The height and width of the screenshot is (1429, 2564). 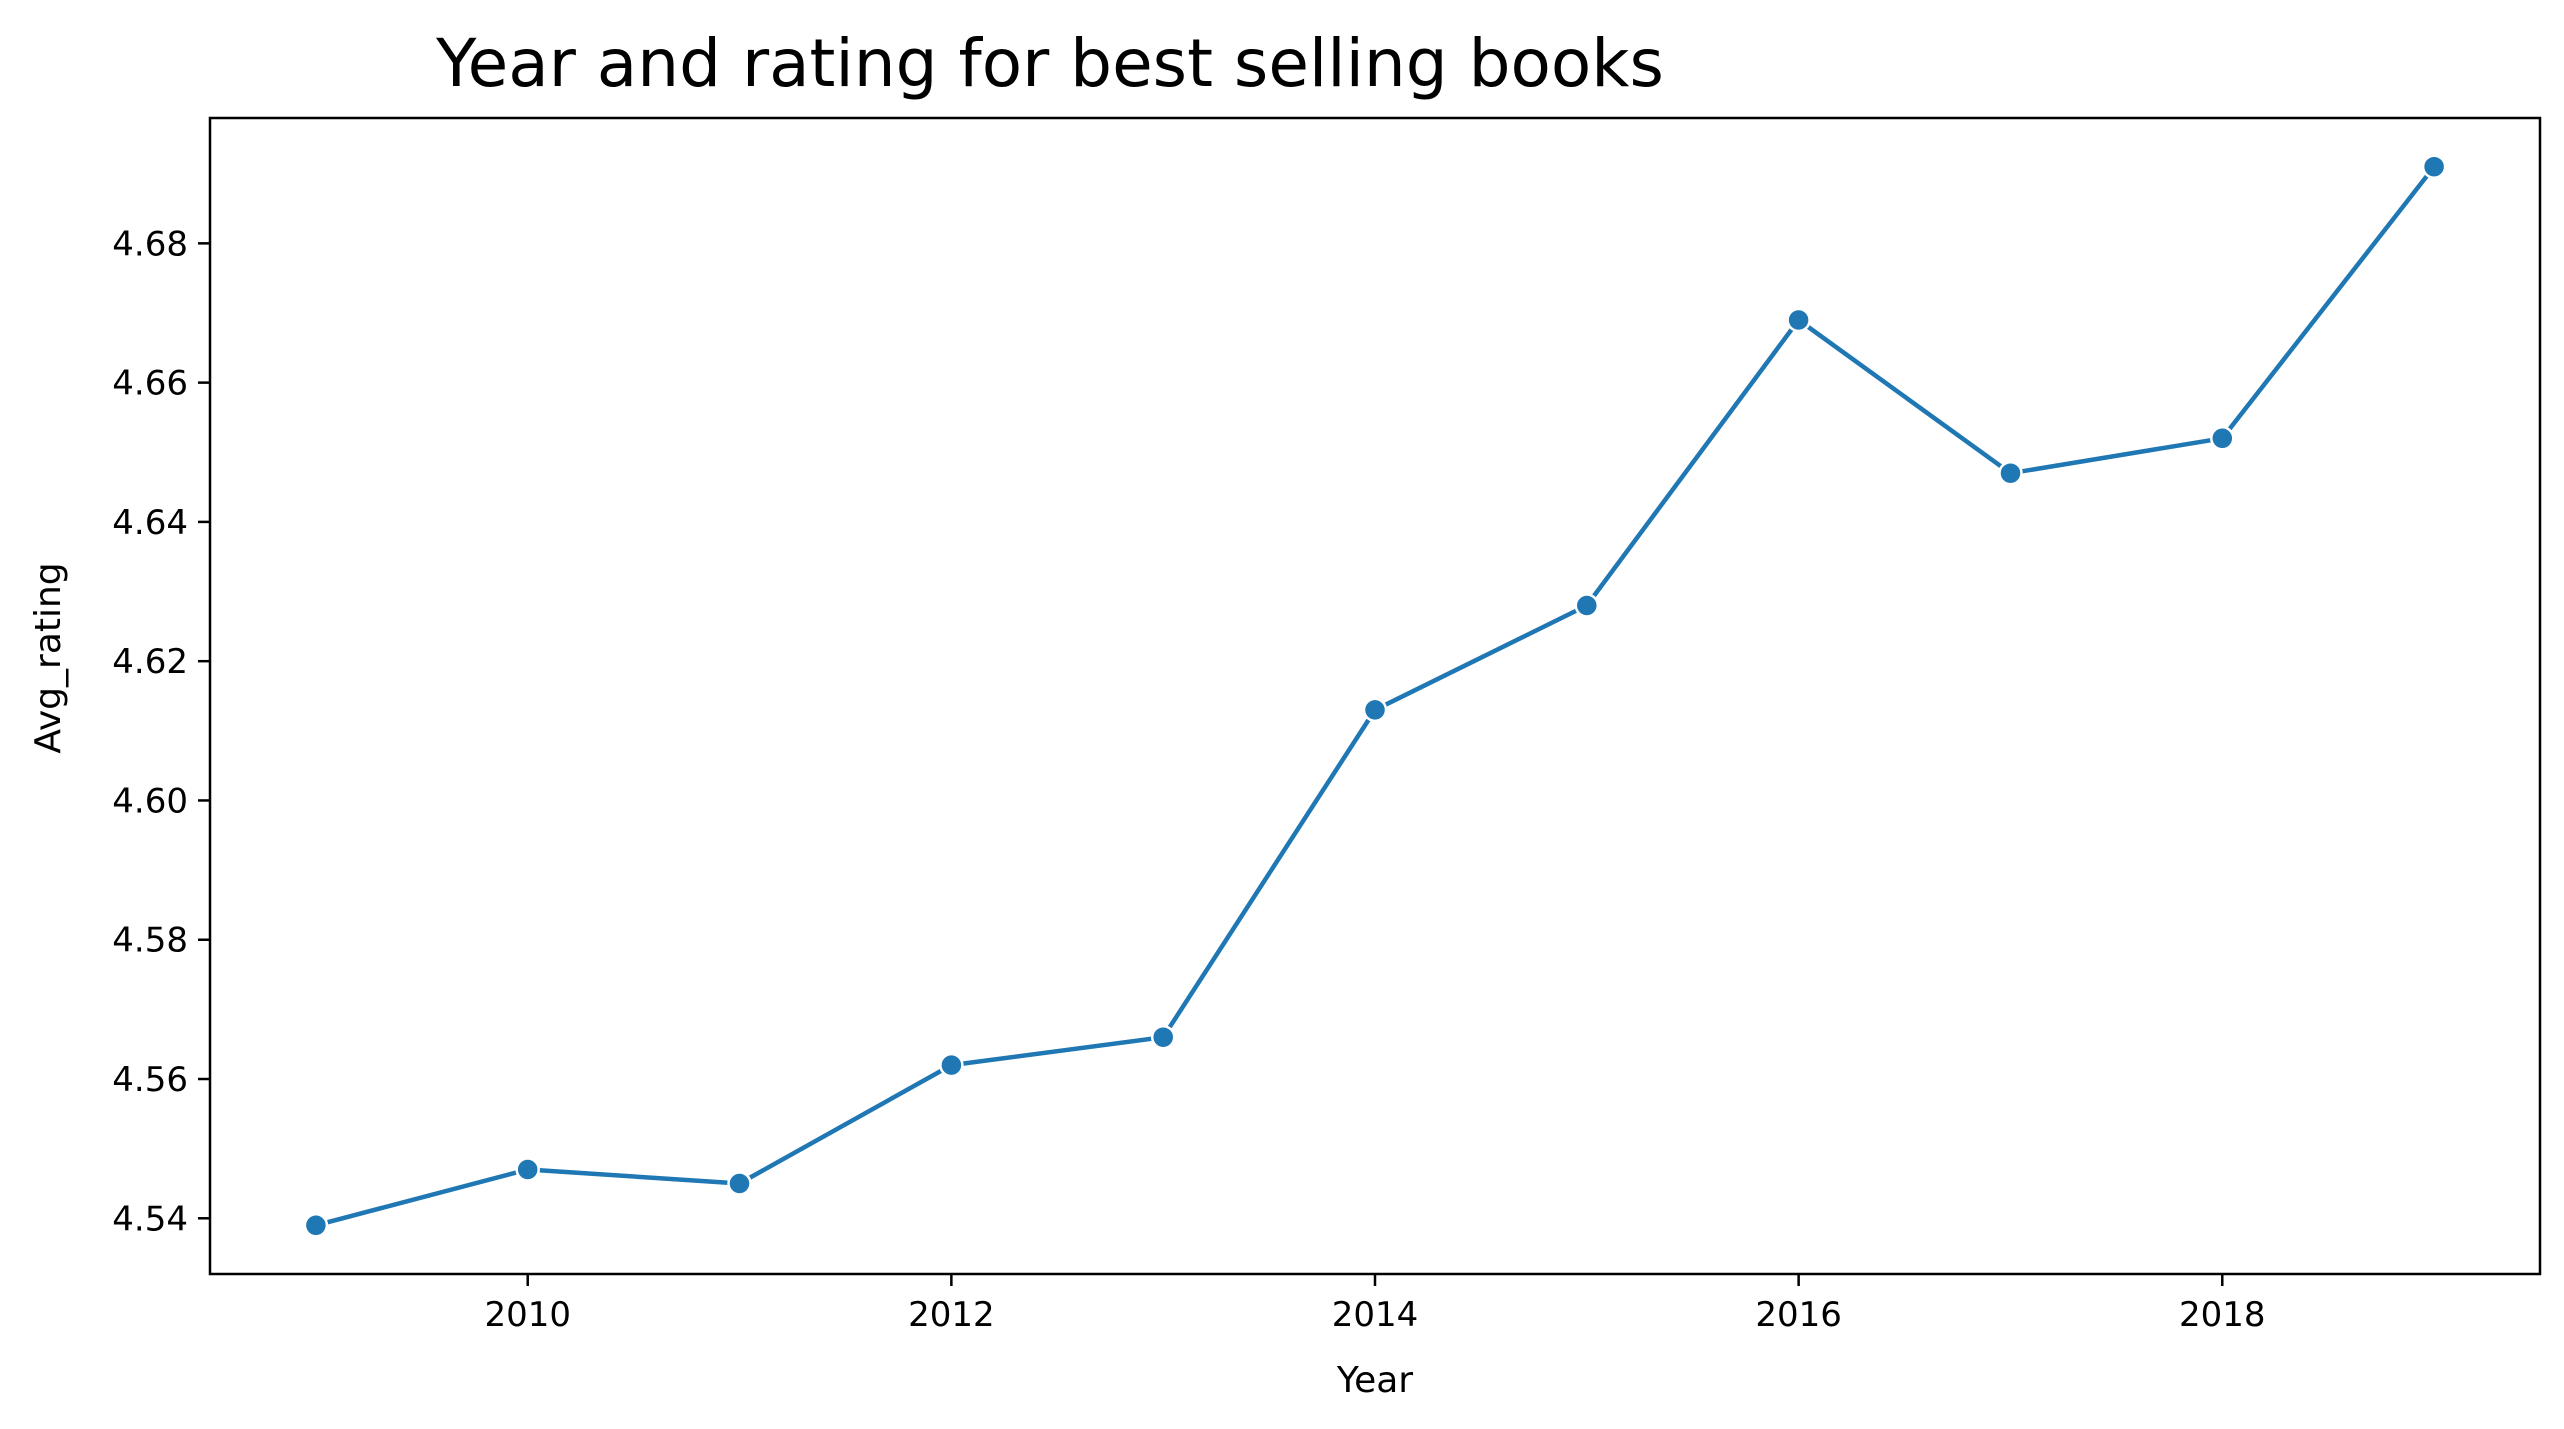 What do you see at coordinates (951, 1315) in the screenshot?
I see `x-tick-label: 2012` at bounding box center [951, 1315].